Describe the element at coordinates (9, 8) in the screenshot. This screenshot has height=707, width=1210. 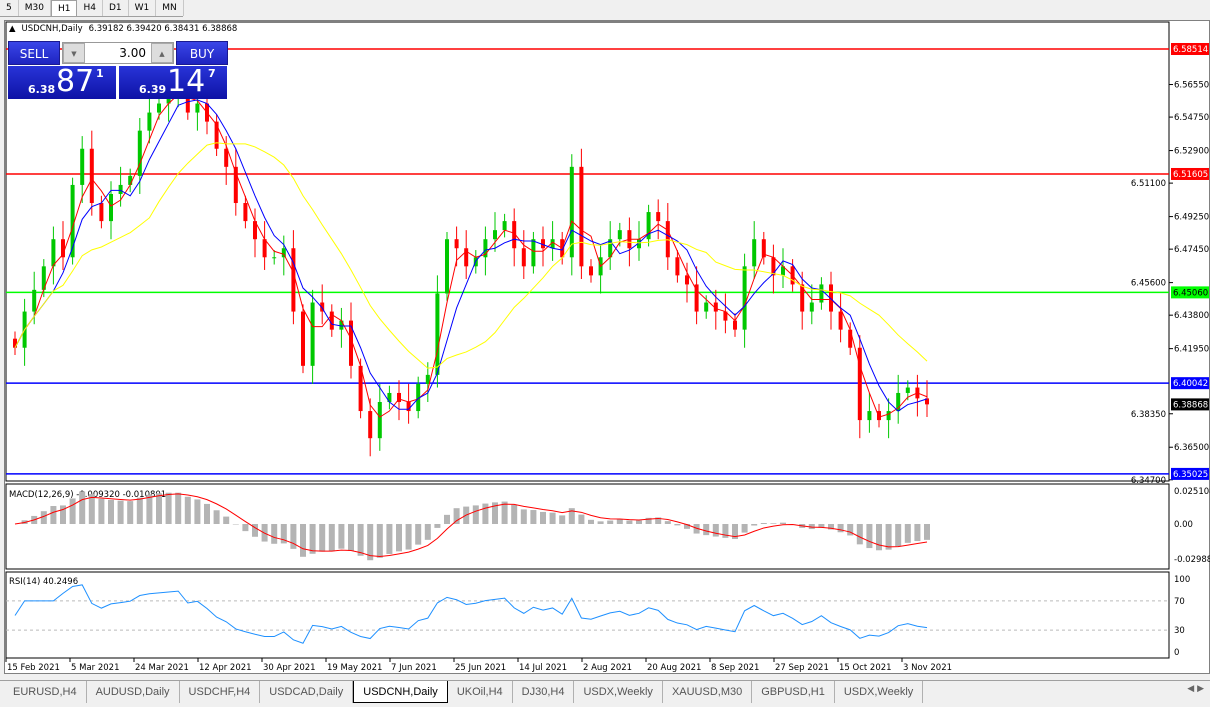
I see `timeframe-5: 5` at that location.